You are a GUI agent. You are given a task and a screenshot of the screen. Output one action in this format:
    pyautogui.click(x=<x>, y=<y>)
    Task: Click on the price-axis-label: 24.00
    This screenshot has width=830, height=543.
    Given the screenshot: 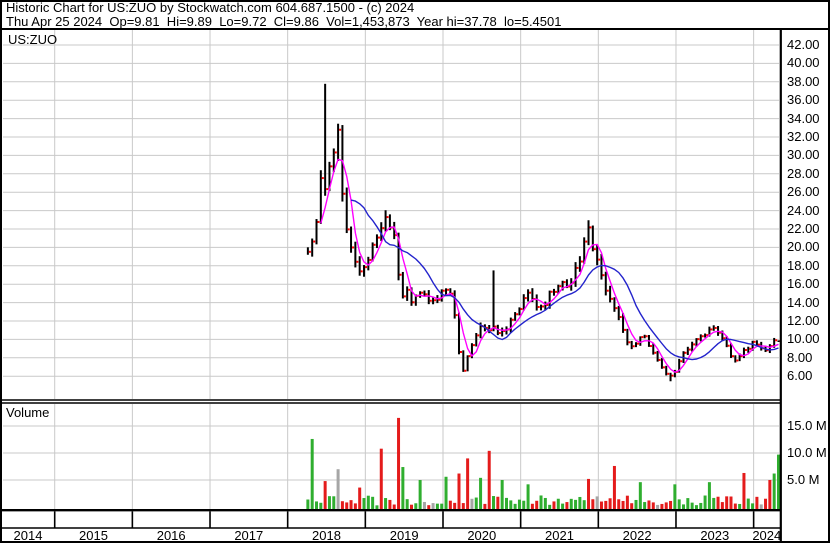 What is the action you would take?
    pyautogui.click(x=803, y=210)
    